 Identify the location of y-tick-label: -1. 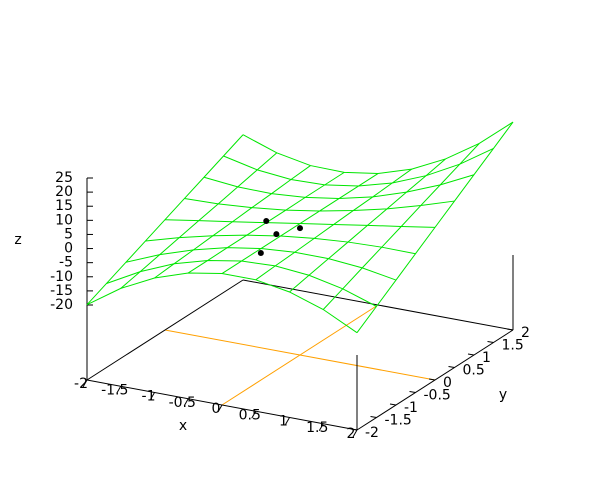
(411, 408).